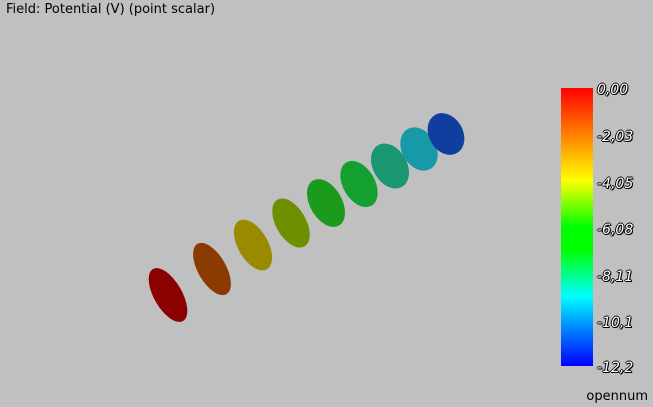  Describe the element at coordinates (613, 90) in the screenshot. I see `legend-tick-label: 0,00` at that location.